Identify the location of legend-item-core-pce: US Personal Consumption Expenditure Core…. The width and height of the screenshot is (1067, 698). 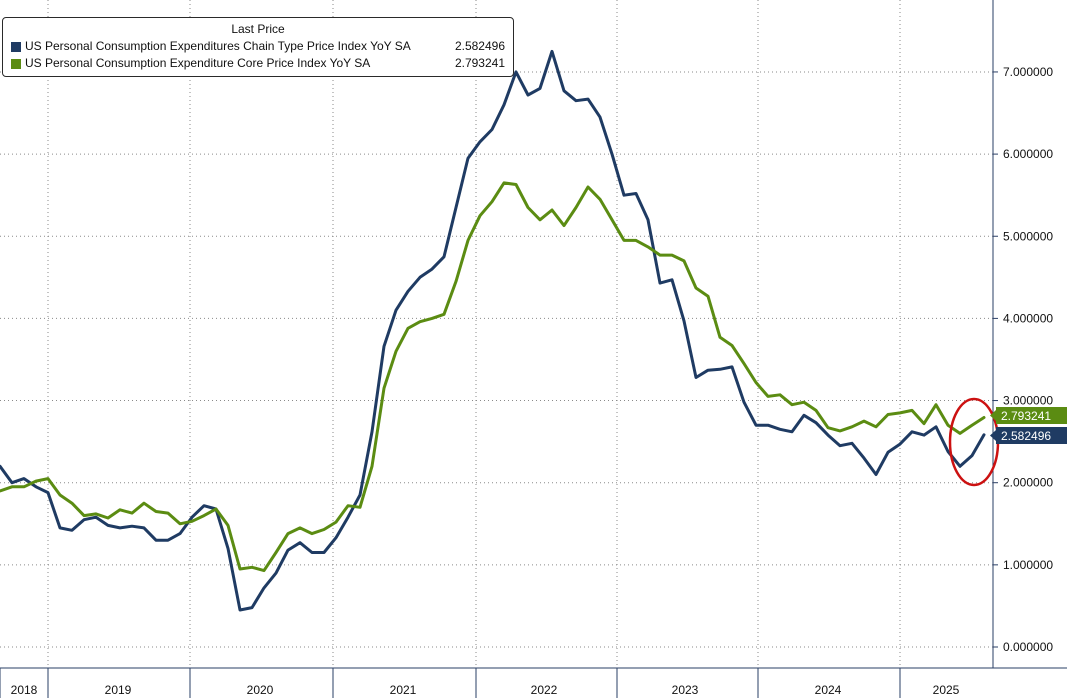
(258, 63).